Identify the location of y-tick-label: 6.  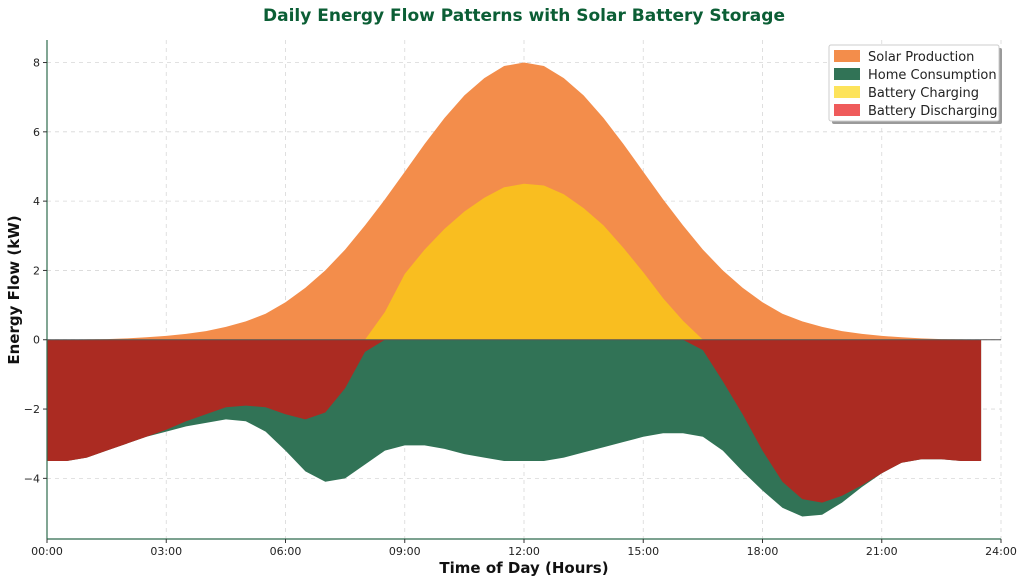
(36, 132).